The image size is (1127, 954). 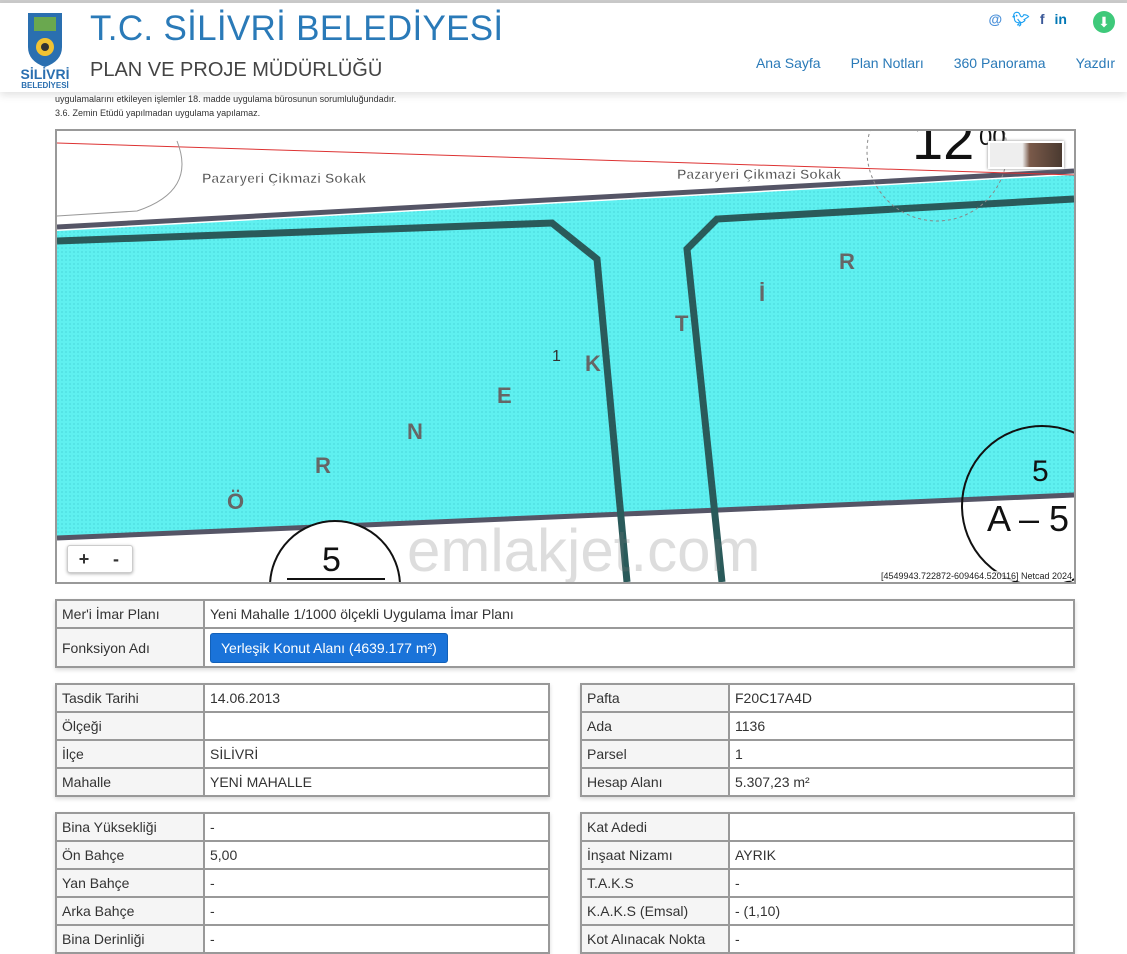 What do you see at coordinates (130, 939) in the screenshot?
I see `row-label: Bina Derinliği` at bounding box center [130, 939].